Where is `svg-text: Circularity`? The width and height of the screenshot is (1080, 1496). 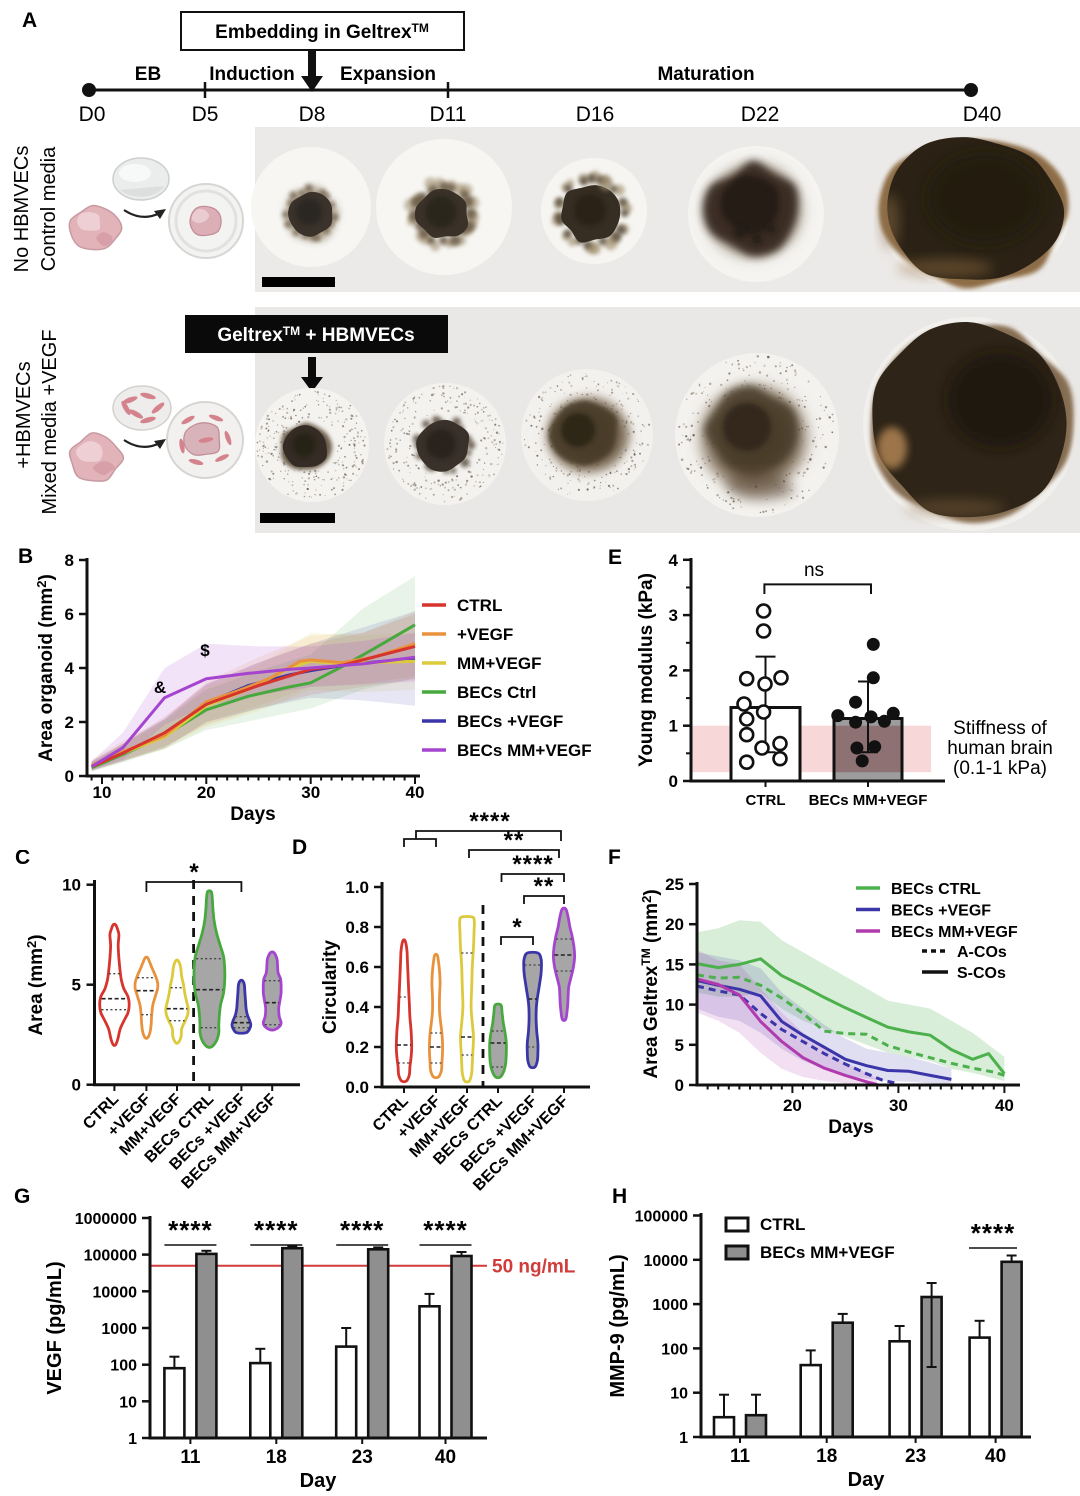 svg-text: Circularity is located at coordinates (330, 987).